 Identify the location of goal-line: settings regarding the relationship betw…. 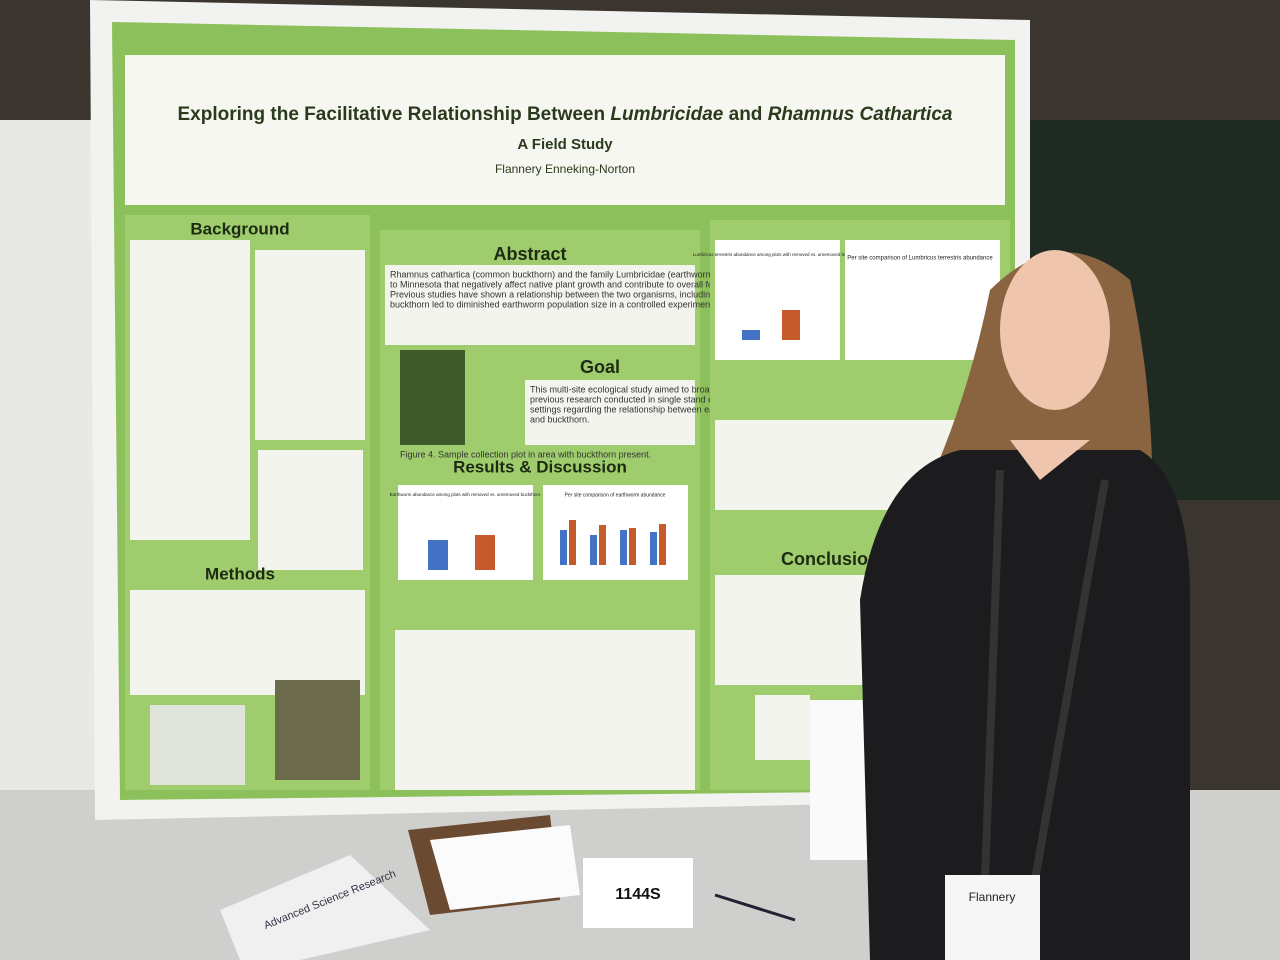
(641, 409).